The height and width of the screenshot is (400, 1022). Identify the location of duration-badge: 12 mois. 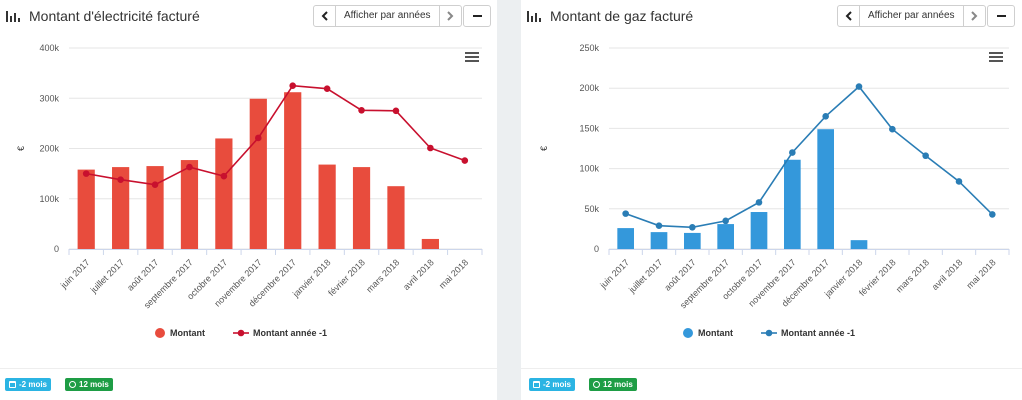
(89, 384).